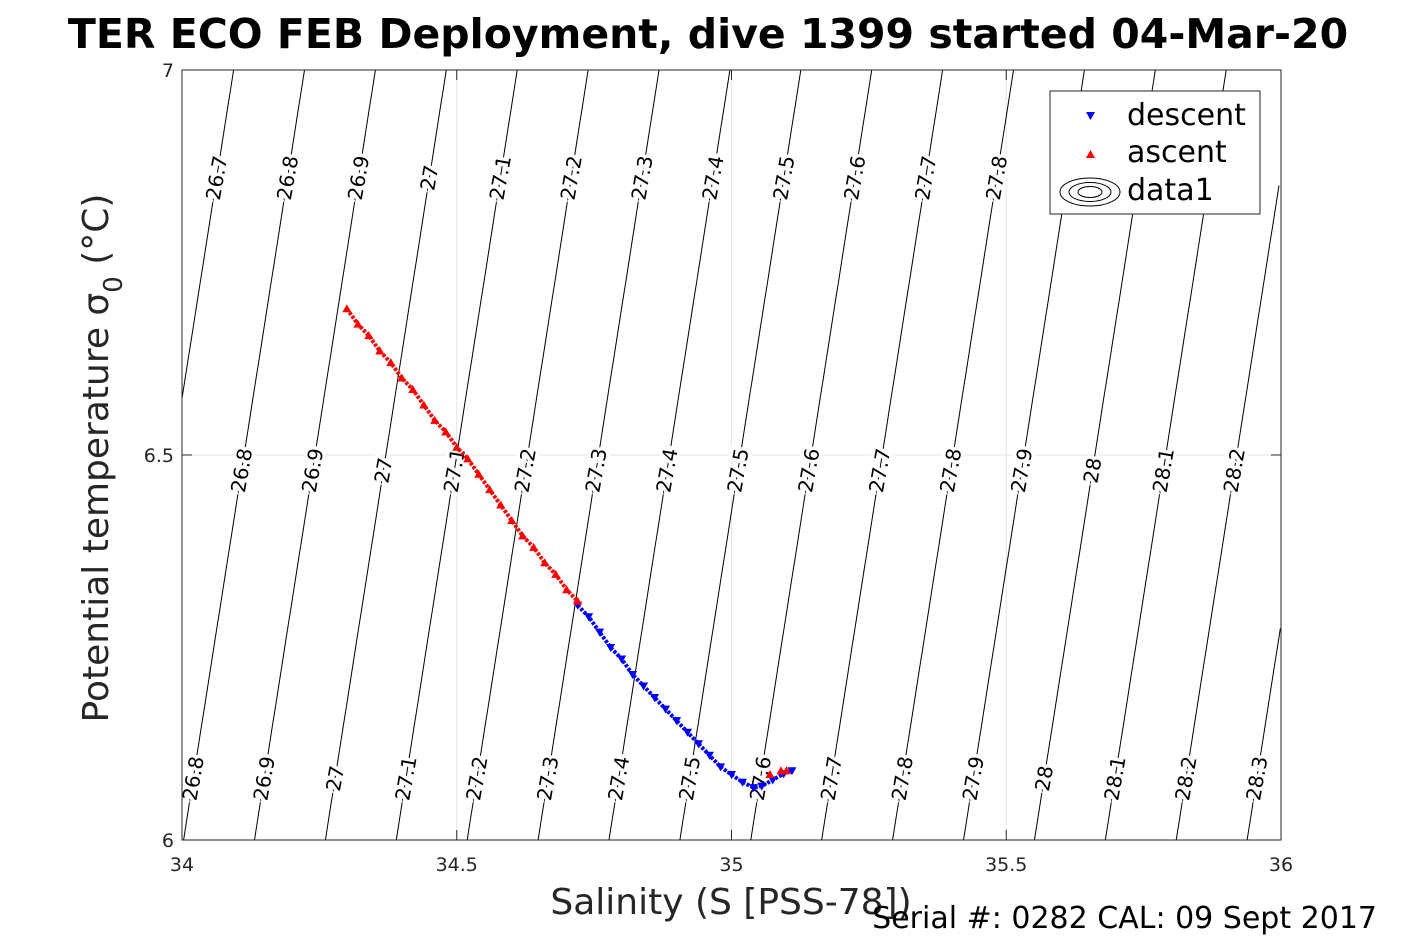  I want to click on descent-track, so click(684, 696).